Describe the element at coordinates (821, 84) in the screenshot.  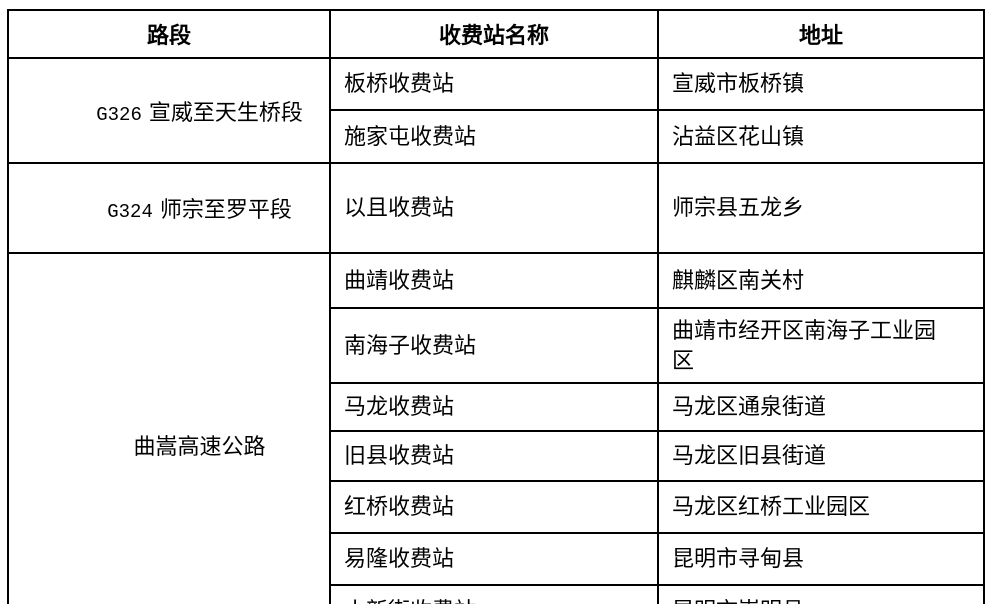
I see `address-cell: 宣威市板桥镇` at that location.